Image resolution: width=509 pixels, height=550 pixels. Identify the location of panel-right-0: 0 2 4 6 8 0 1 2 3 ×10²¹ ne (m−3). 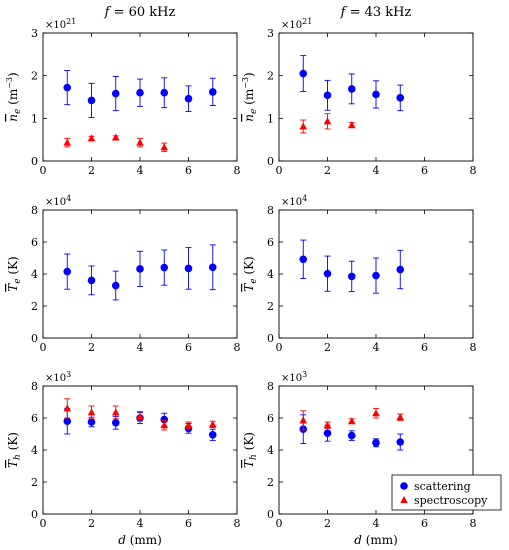
(359, 97).